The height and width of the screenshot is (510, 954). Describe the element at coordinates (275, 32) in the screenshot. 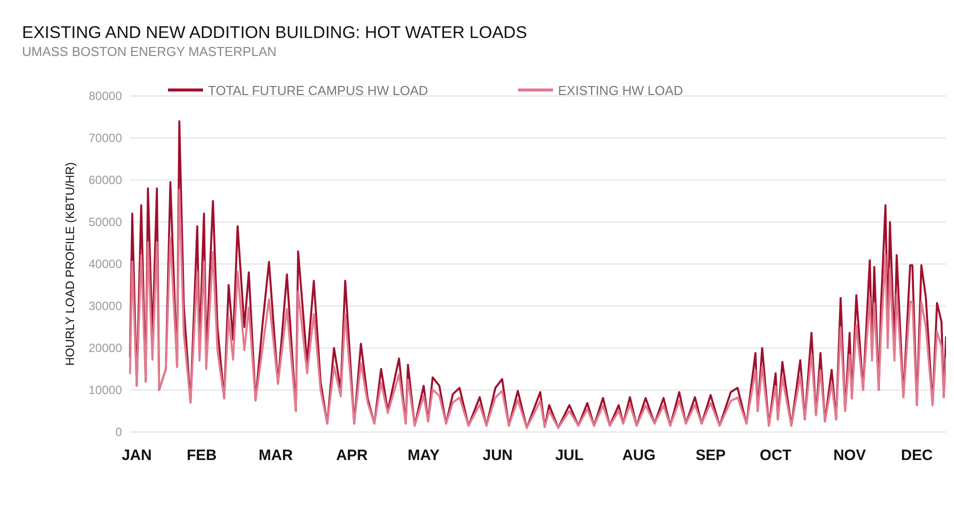

I see `chart-title: EXISTING AND NEW ADDITION BUILDING: HOT WATER LOADS` at that location.